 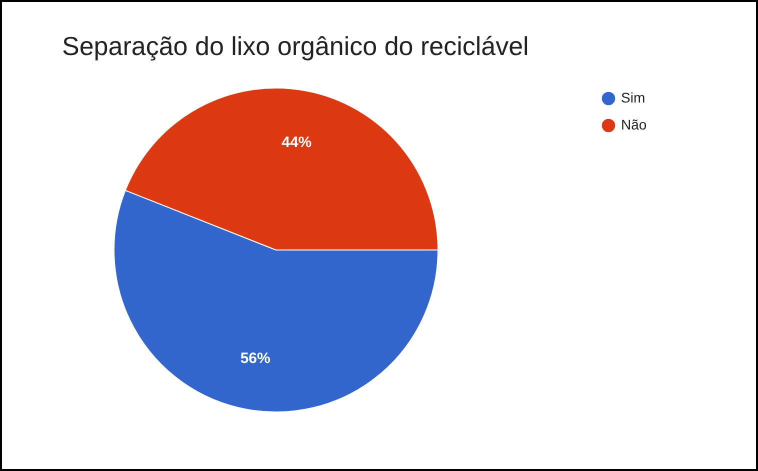 What do you see at coordinates (295, 46) in the screenshot?
I see `chart-title: Separação do lixo orgânico do reciclável` at bounding box center [295, 46].